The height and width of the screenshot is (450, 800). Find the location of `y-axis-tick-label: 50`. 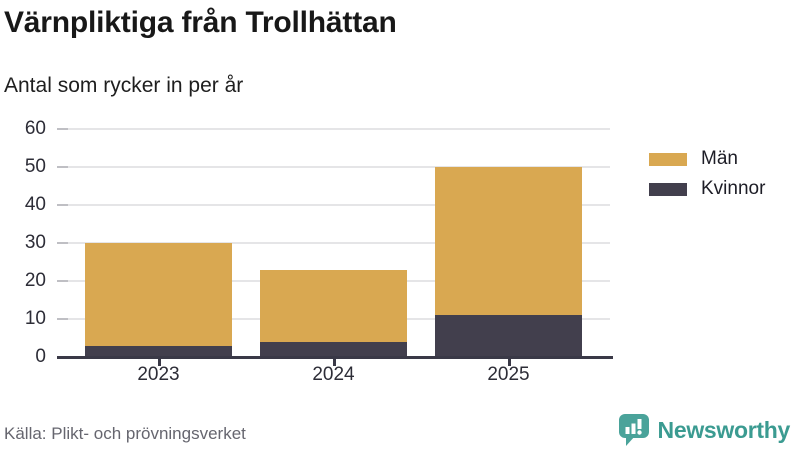

y-axis-tick-label: 50 is located at coordinates (35, 166).